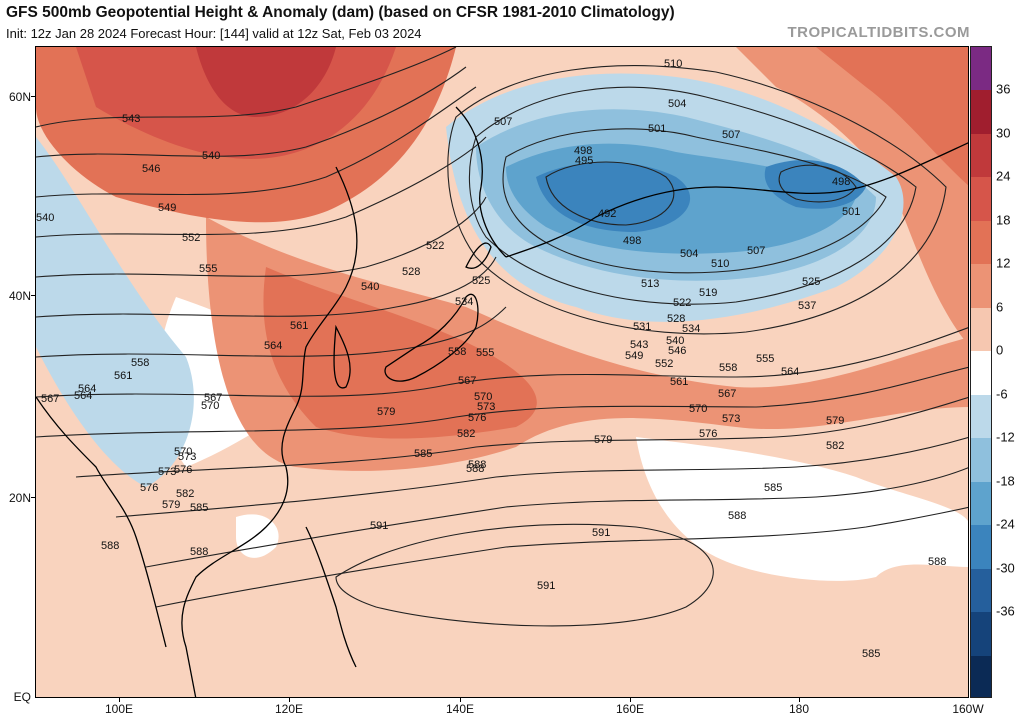 This screenshot has height=717, width=1024. I want to click on contour-label: 576, so click(149, 488).